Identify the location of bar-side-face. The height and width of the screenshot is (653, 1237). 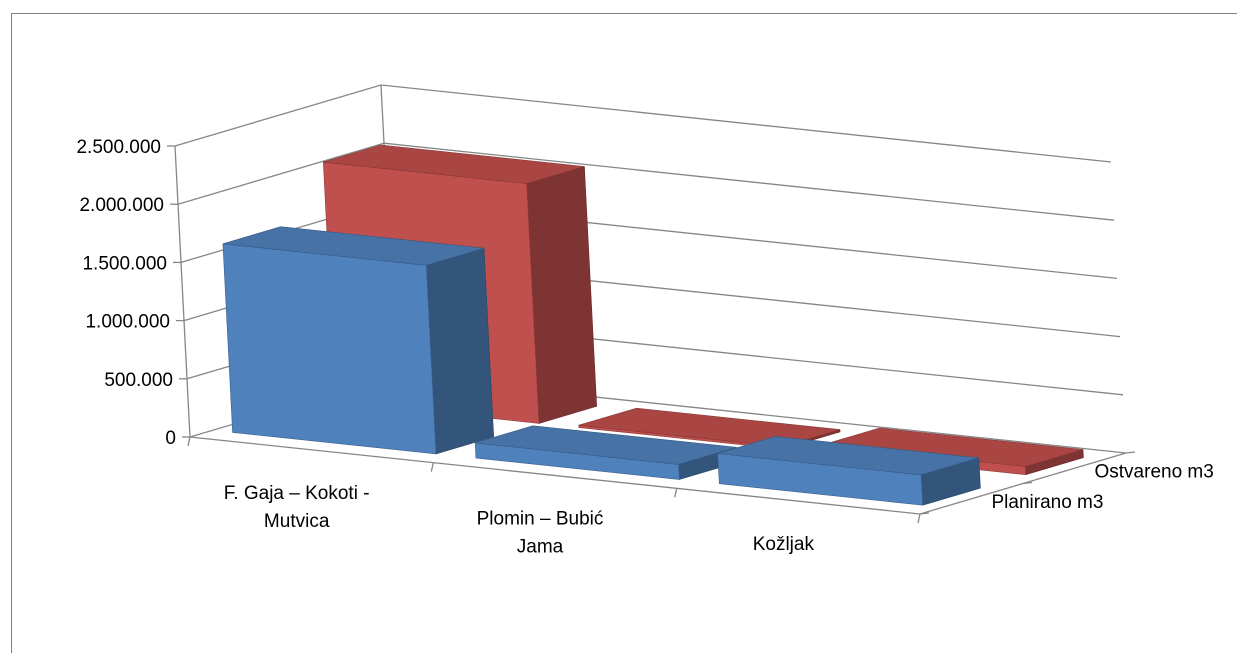
(460, 351).